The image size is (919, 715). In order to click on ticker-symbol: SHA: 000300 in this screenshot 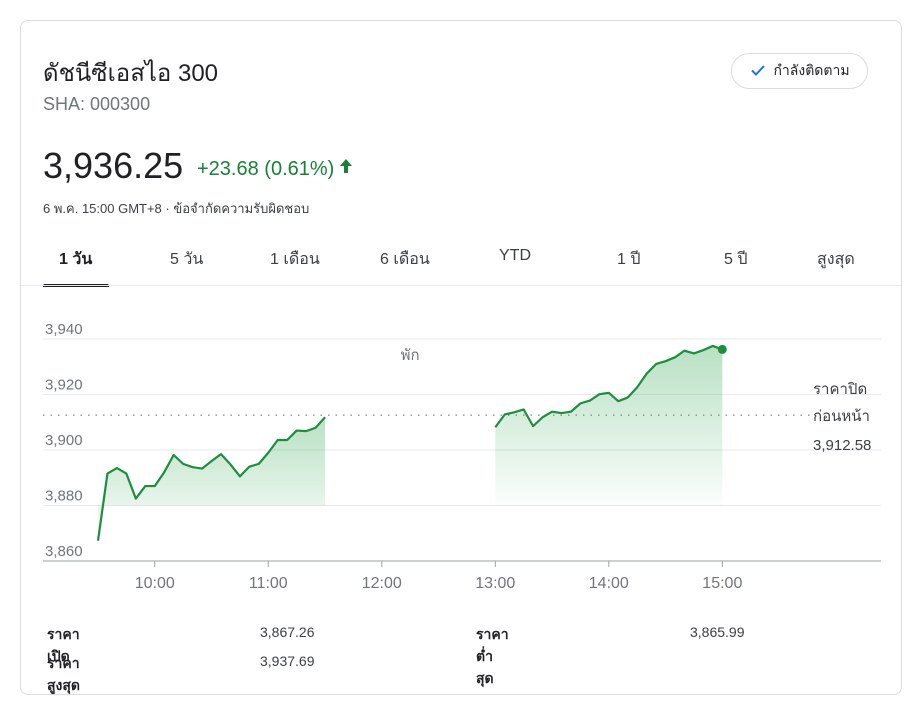, I will do `click(97, 104)`.